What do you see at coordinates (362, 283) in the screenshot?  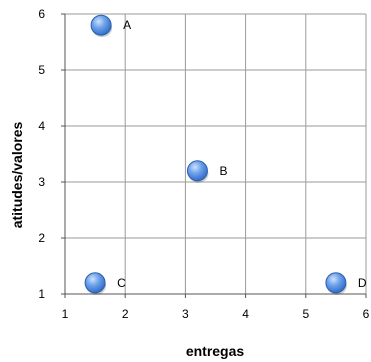 I see `point-label: D` at bounding box center [362, 283].